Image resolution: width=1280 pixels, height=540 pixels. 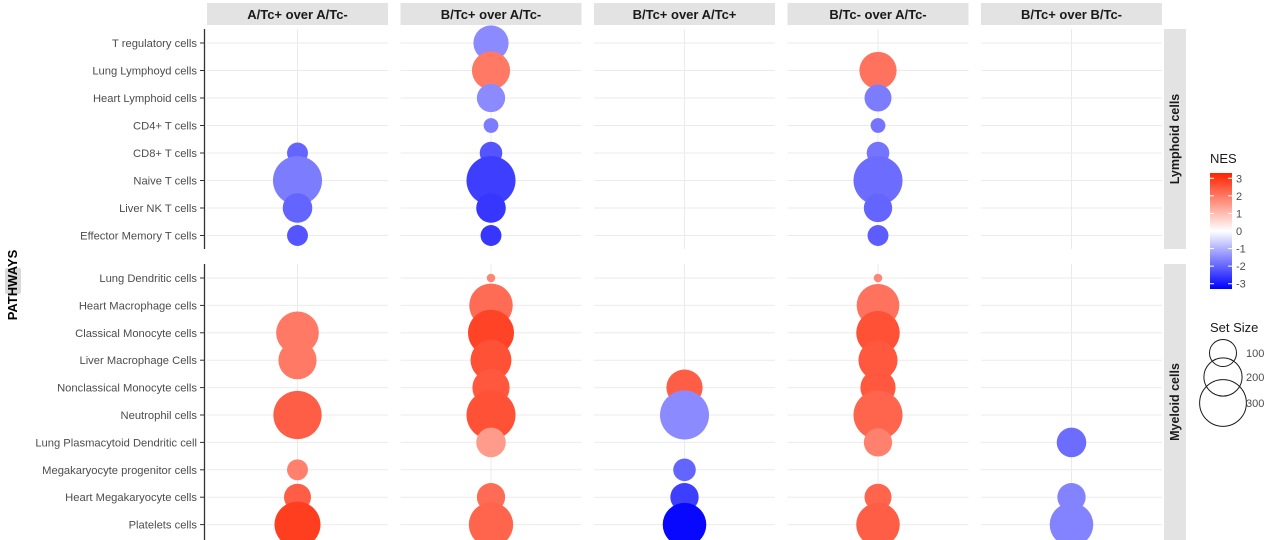 I want to click on row-label-t-regulatory-cells: T regulatory cells, so click(x=154, y=44).